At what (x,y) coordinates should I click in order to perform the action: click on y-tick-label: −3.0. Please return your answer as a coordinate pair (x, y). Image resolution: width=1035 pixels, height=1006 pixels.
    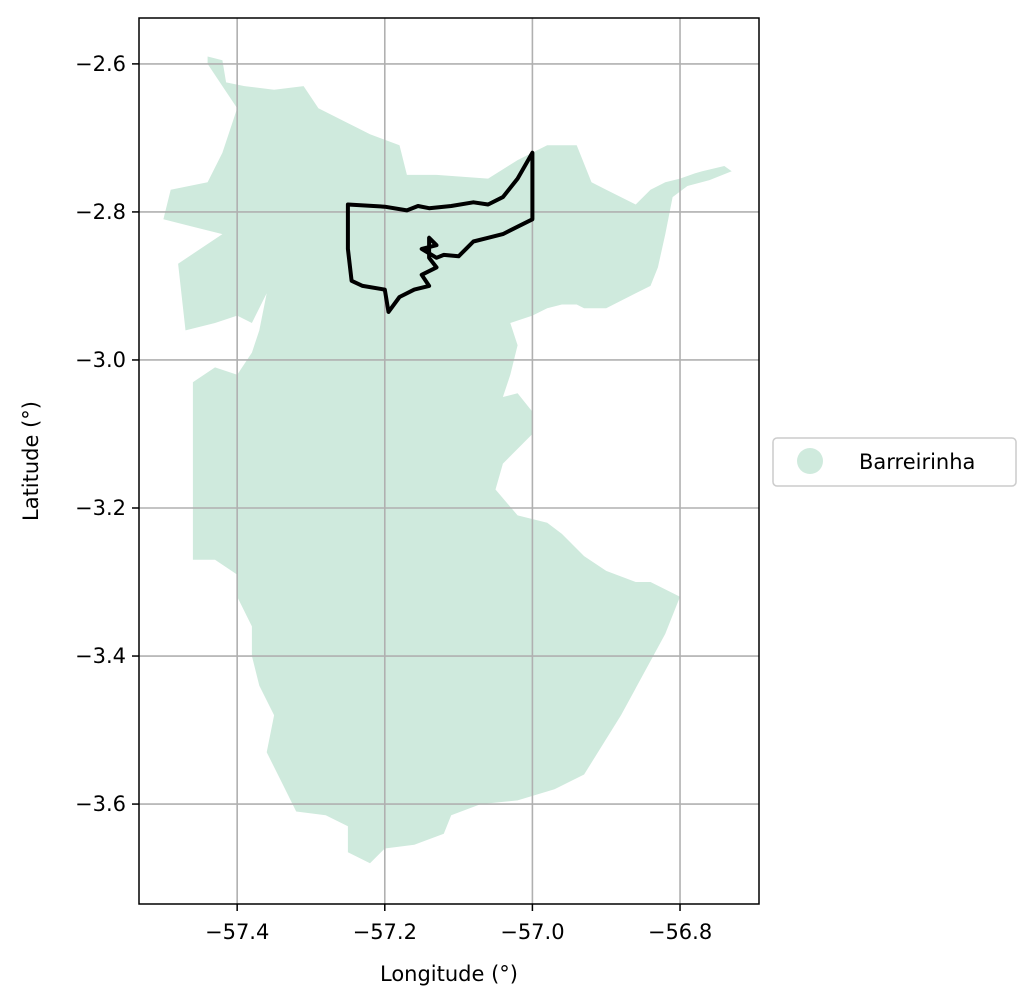
    Looking at the image, I should click on (100, 360).